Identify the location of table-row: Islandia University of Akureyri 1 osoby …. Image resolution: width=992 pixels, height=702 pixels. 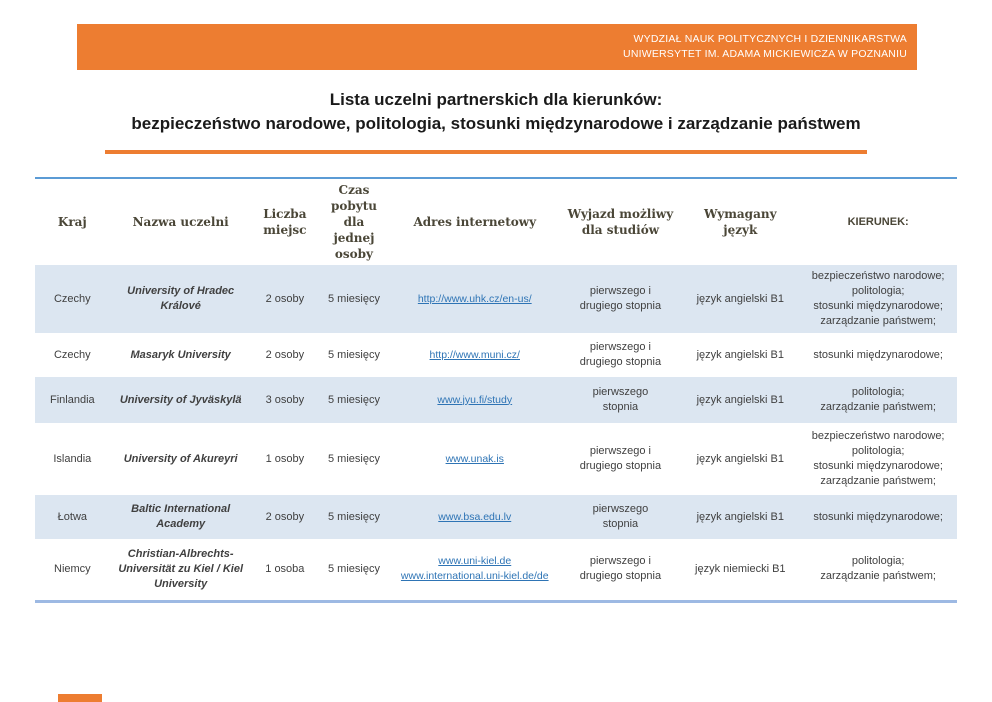
(496, 459).